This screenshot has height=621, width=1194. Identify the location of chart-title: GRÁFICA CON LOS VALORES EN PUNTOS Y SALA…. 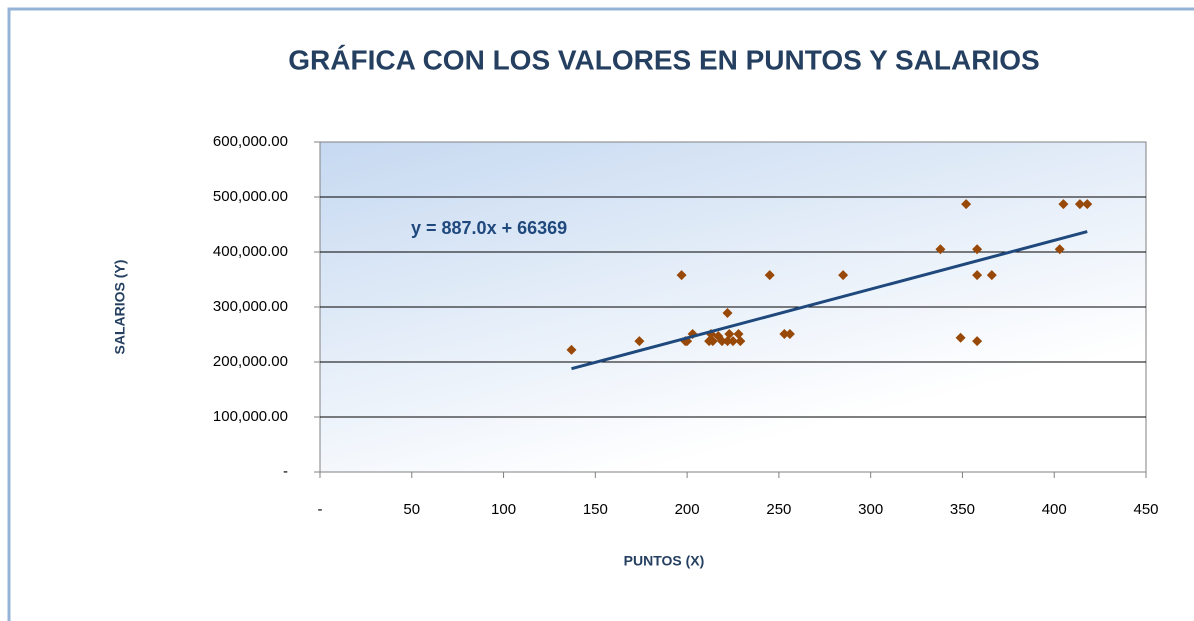
(663, 59).